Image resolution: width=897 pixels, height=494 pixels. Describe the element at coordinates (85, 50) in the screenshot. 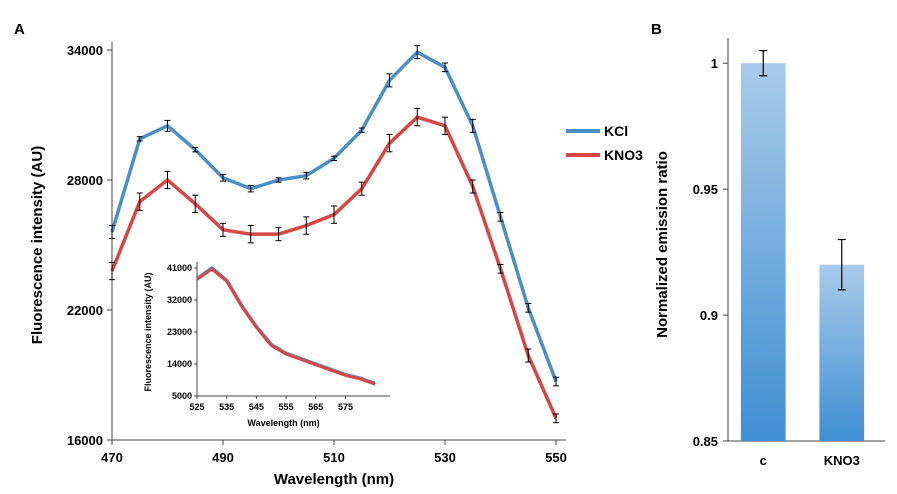

I see `y-tick-label: 34000` at that location.